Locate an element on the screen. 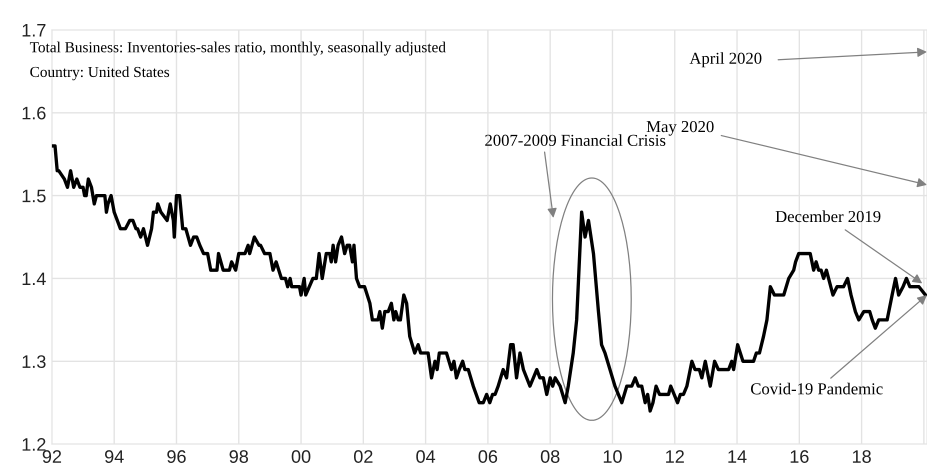  annotation: December 2019 is located at coordinates (828, 216).